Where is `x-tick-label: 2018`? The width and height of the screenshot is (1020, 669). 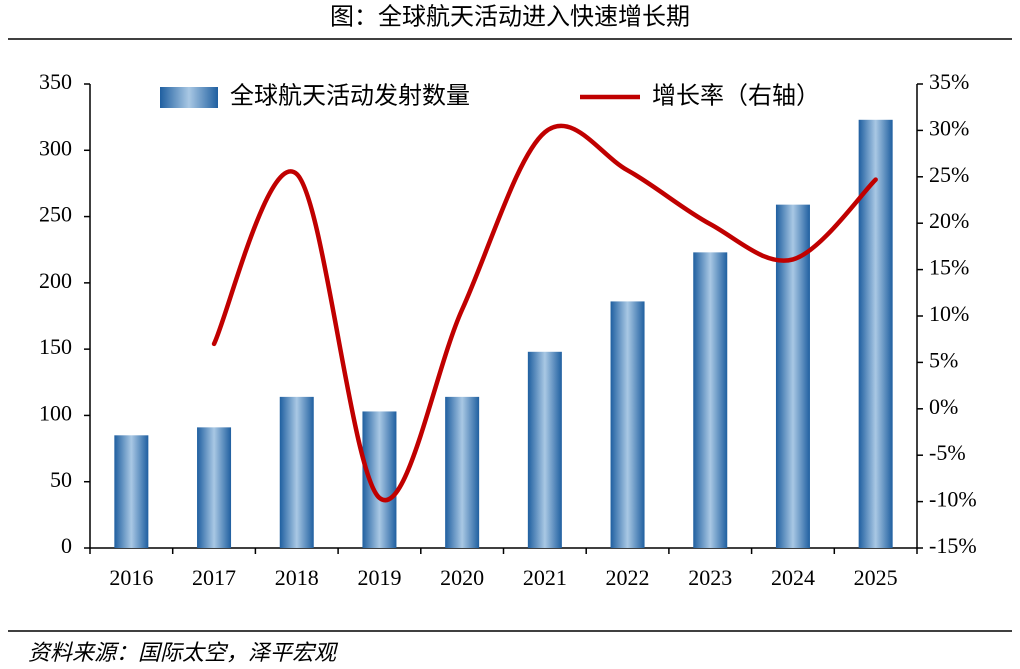
x-tick-label: 2018 is located at coordinates (297, 577).